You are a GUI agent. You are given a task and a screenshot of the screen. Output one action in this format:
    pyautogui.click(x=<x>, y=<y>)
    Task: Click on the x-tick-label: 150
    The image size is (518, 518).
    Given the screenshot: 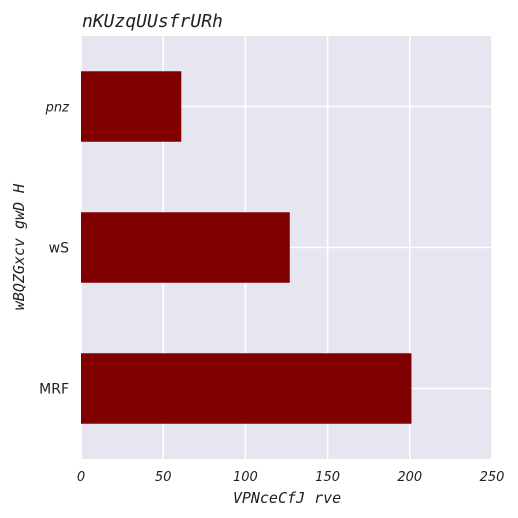 What is the action you would take?
    pyautogui.click(x=327, y=477)
    